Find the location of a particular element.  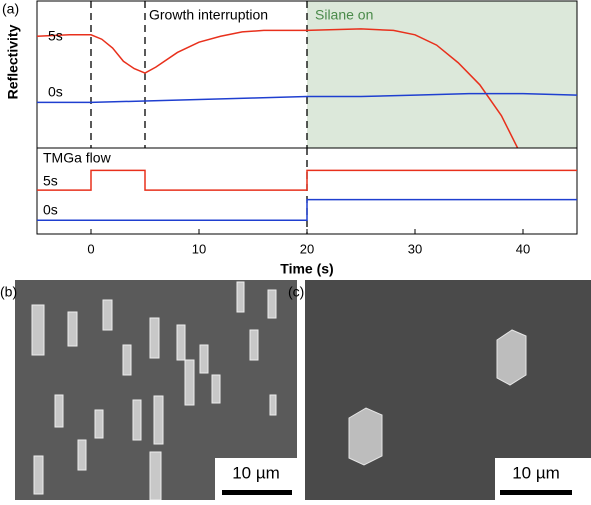

annotation: Growth interruption is located at coordinates (208, 15).